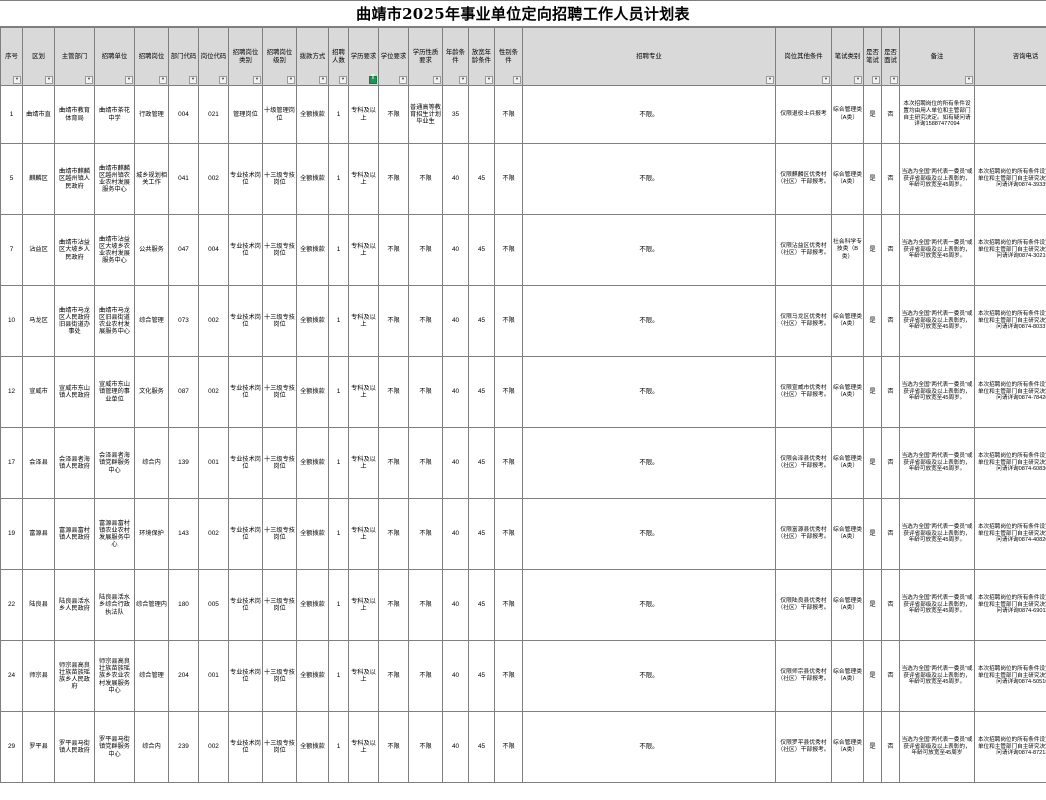 This screenshot has height=800, width=1046. I want to click on cell-dept_code: 047, so click(183, 250).